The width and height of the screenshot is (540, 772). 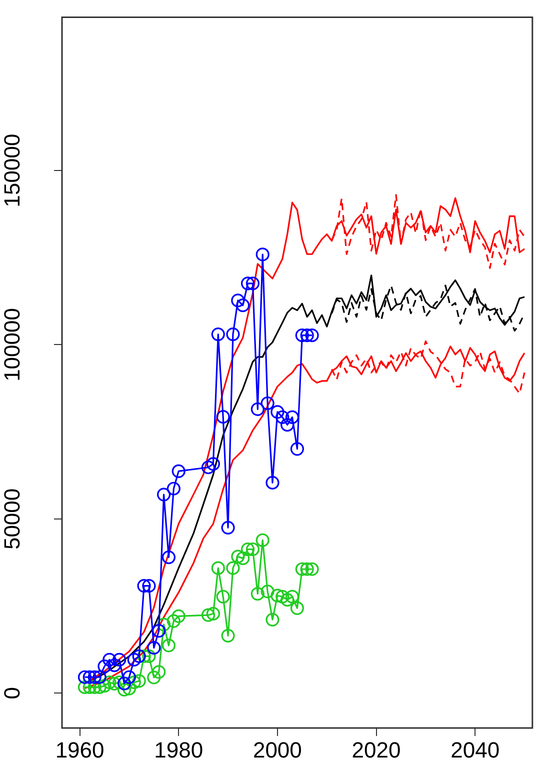 What do you see at coordinates (12, 171) in the screenshot?
I see `y-tick-label: 150000` at bounding box center [12, 171].